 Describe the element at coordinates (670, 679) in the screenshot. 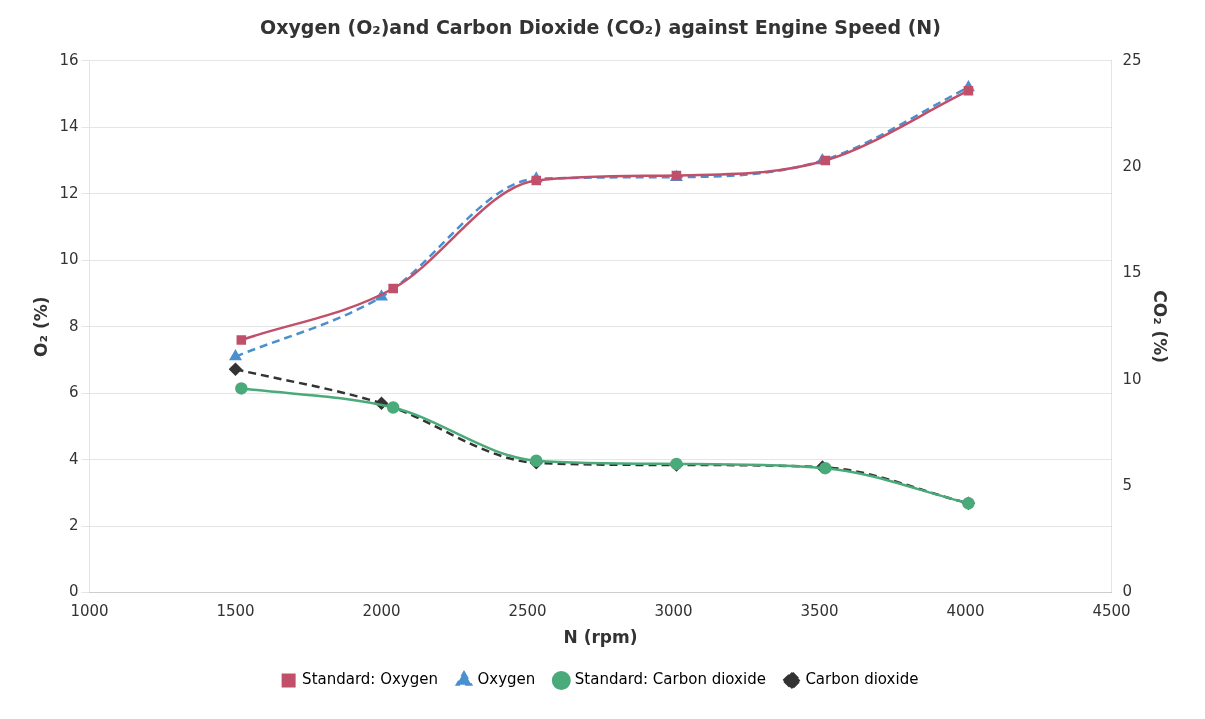

I see `legend-label: Standard: Carbon dioxide` at that location.